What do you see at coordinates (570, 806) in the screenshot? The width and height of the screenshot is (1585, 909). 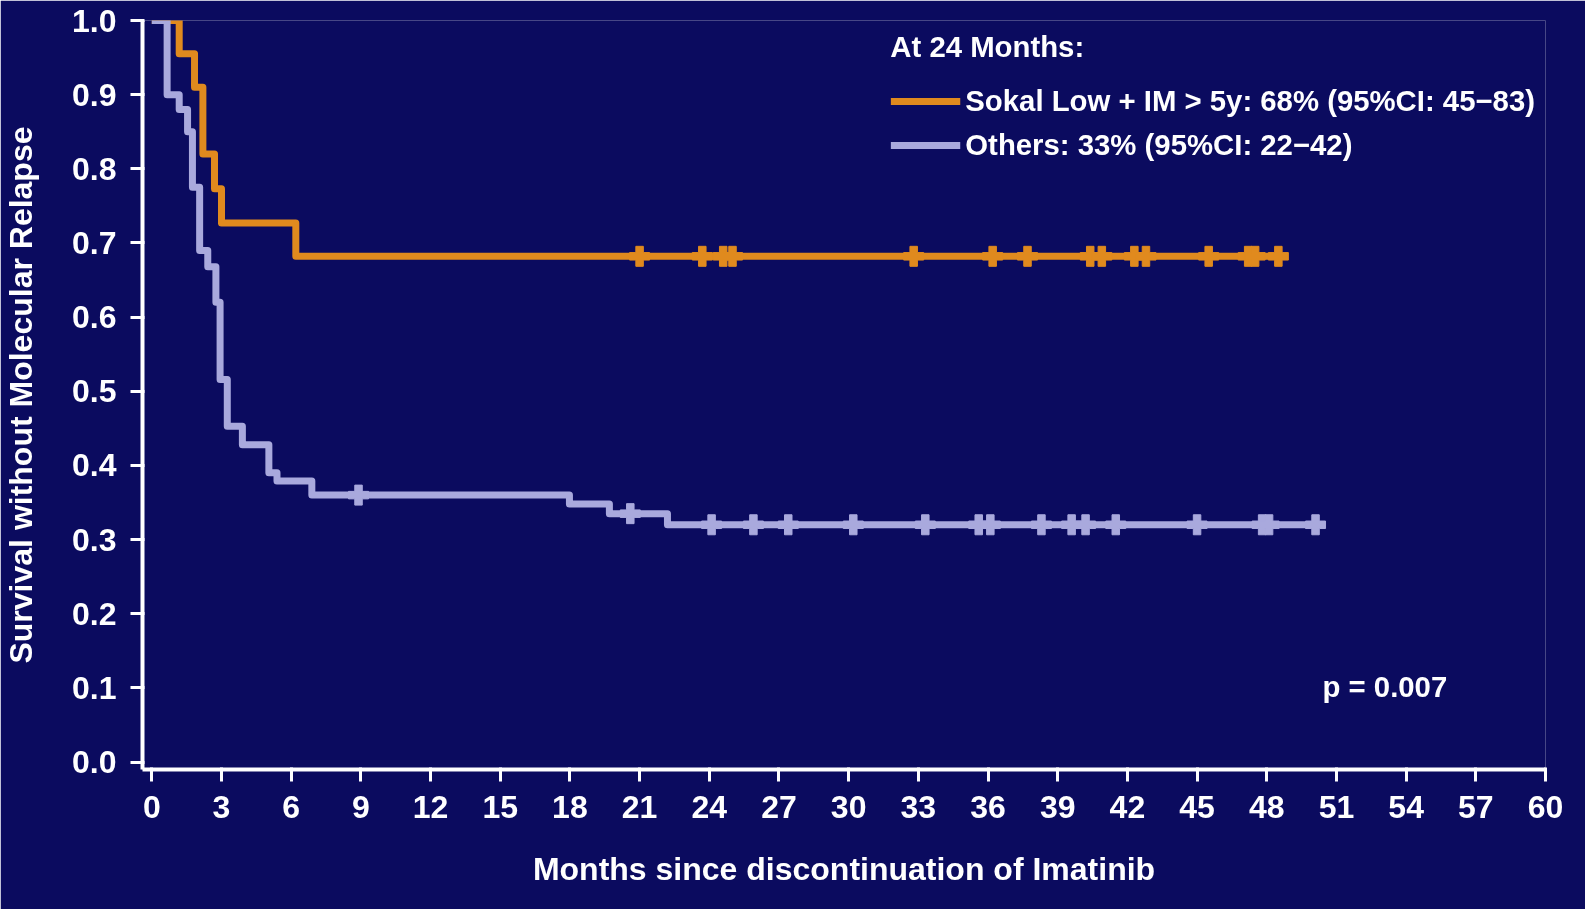 I see `x-tick-label: 18` at bounding box center [570, 806].